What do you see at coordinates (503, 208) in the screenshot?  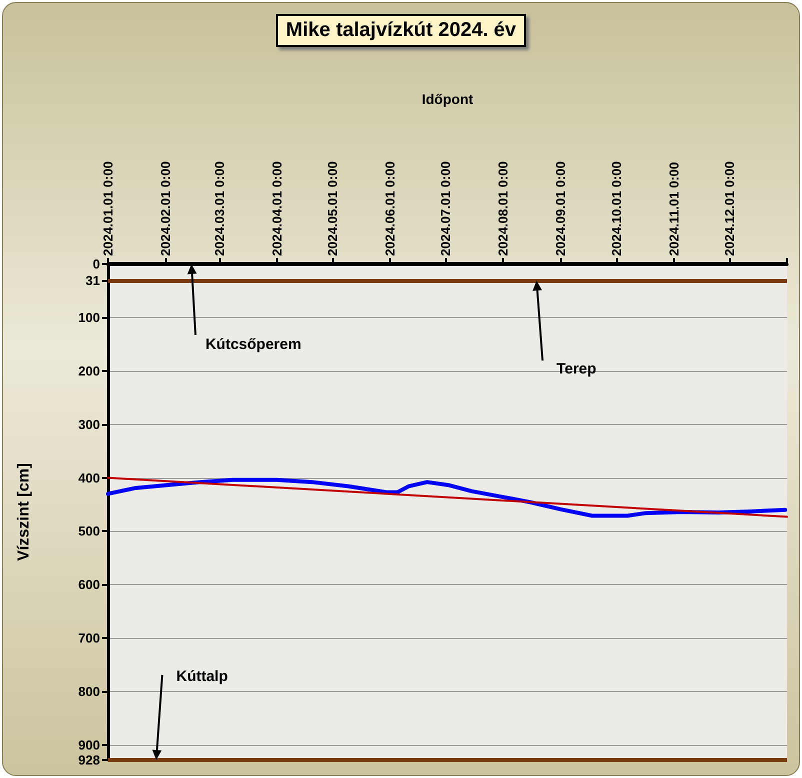 I see `x-tick-label: 2024.08.01 0:00` at bounding box center [503, 208].